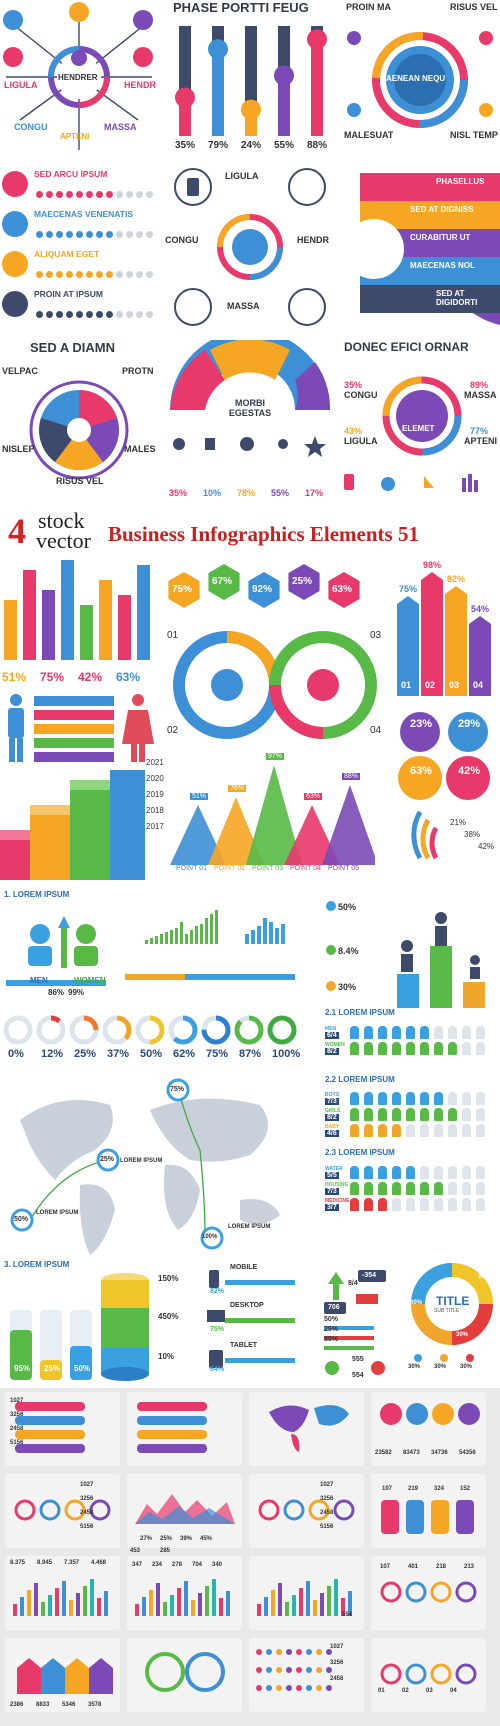 This screenshot has height=1726, width=500. I want to click on g6-bubble-graphic, so click(444, 786).